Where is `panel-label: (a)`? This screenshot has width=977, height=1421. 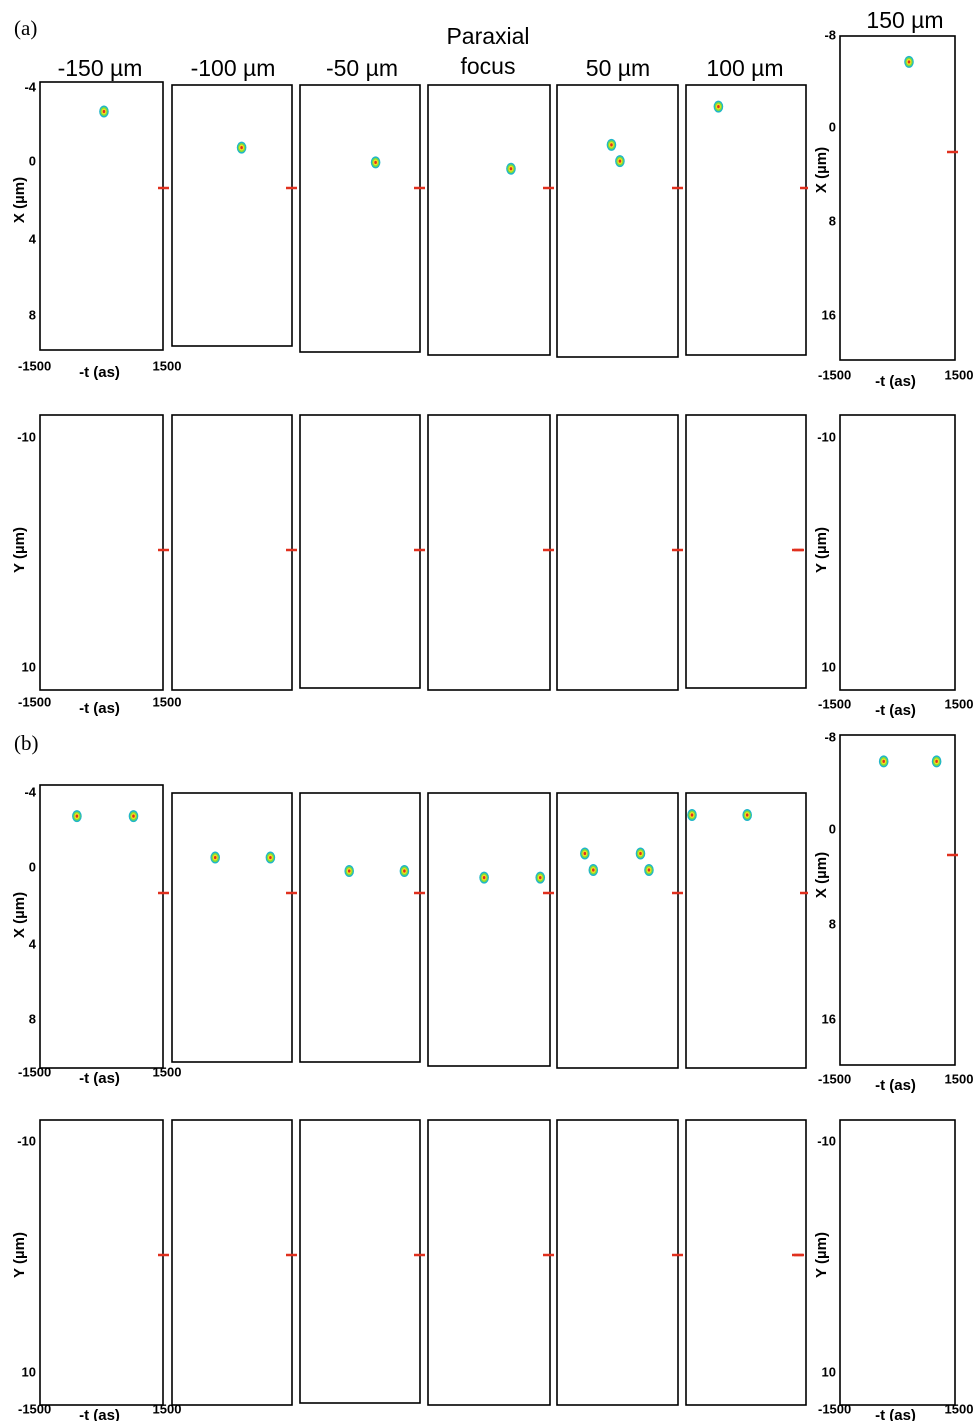
panel-label: (a) is located at coordinates (25, 28).